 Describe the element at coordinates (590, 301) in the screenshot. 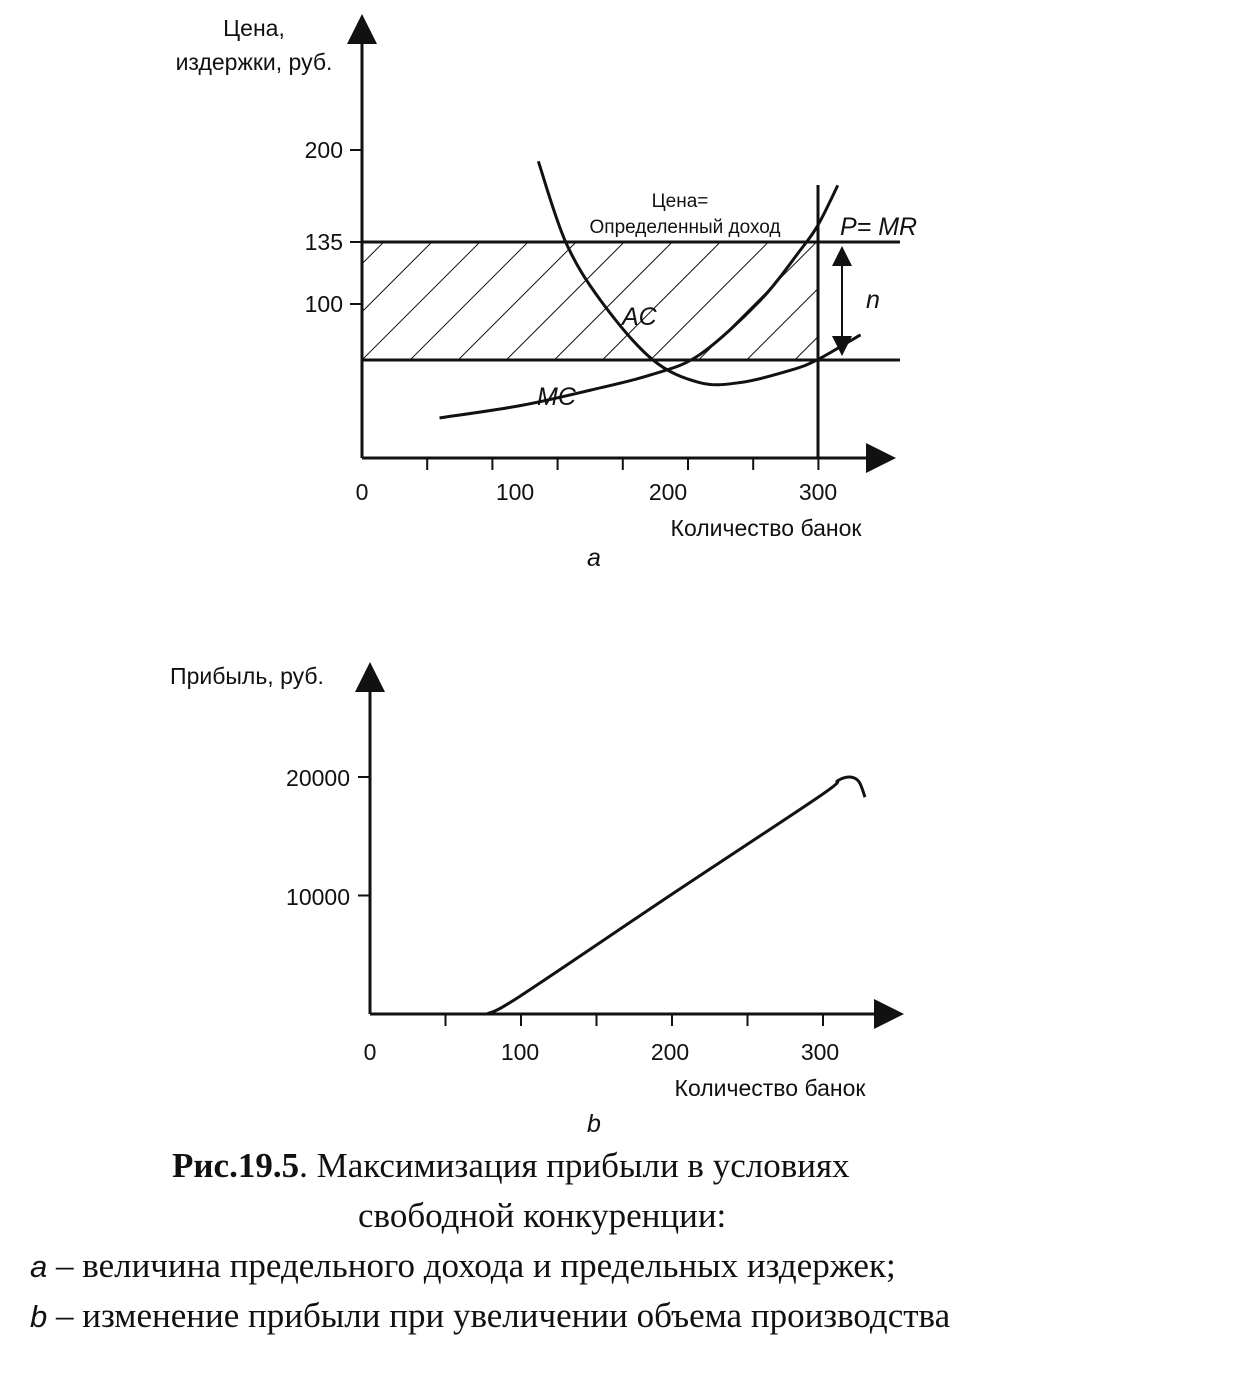

I see `profit-area-hatch` at that location.